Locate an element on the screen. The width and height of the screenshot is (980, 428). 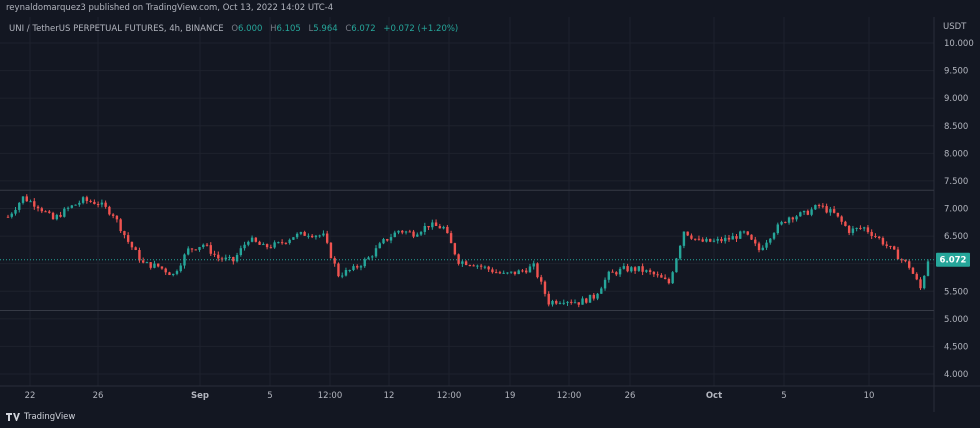
high-label: H is located at coordinates (273, 29).